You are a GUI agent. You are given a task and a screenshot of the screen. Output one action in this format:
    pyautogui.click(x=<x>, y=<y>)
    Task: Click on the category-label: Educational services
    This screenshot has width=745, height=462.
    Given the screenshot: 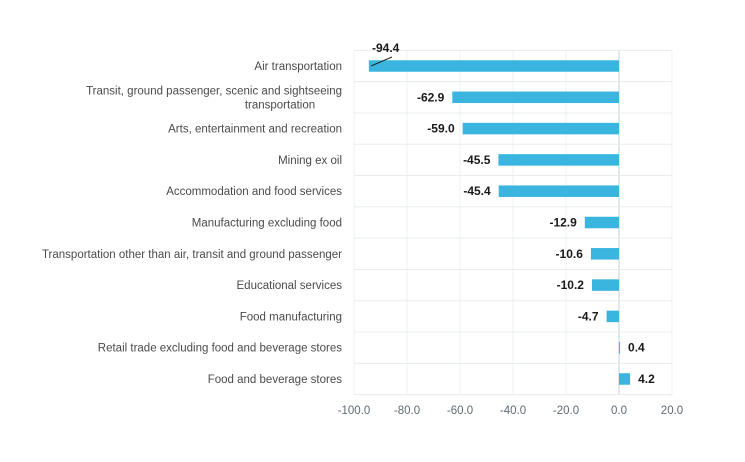 What is the action you would take?
    pyautogui.click(x=290, y=286)
    